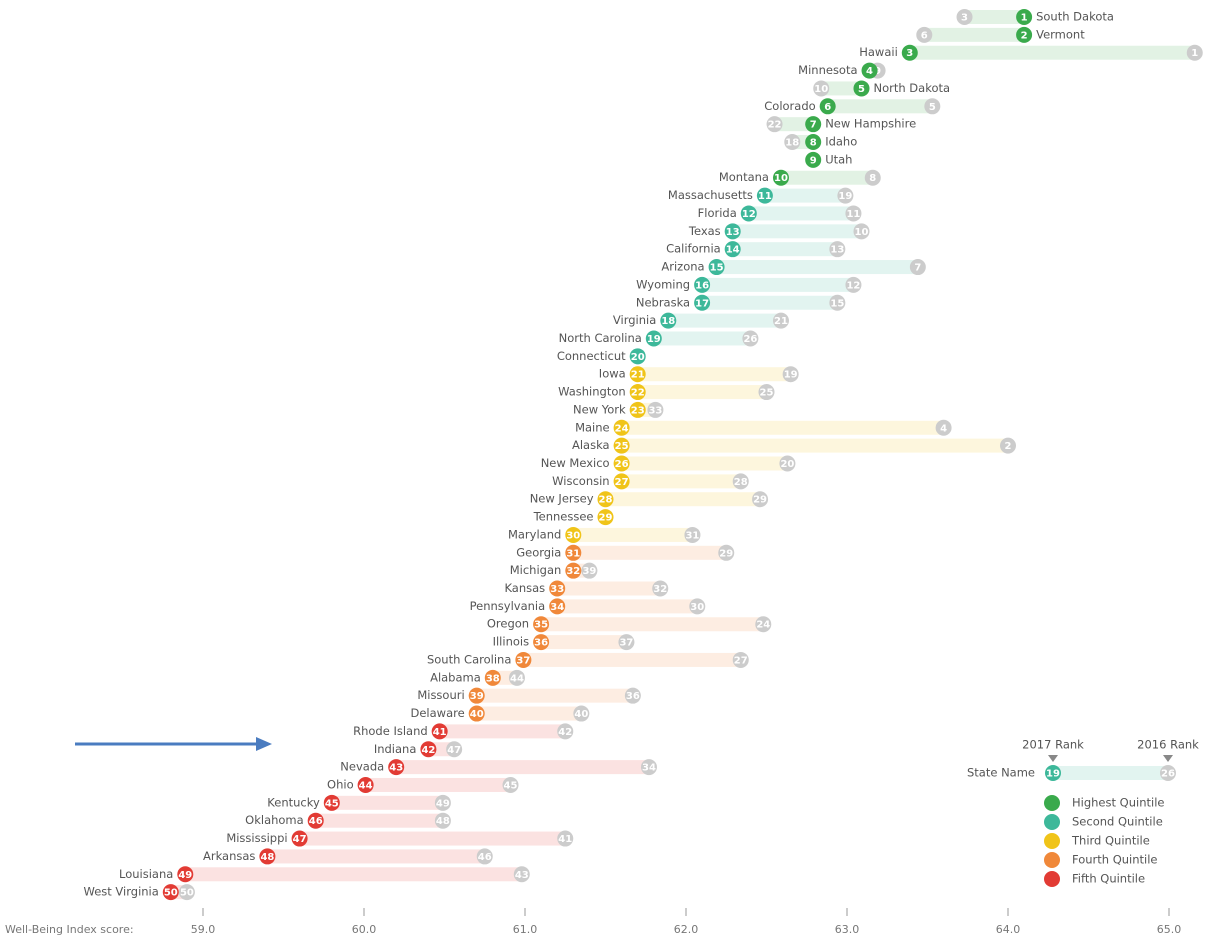  I want to click on state-label: Mississippi, so click(256, 838).